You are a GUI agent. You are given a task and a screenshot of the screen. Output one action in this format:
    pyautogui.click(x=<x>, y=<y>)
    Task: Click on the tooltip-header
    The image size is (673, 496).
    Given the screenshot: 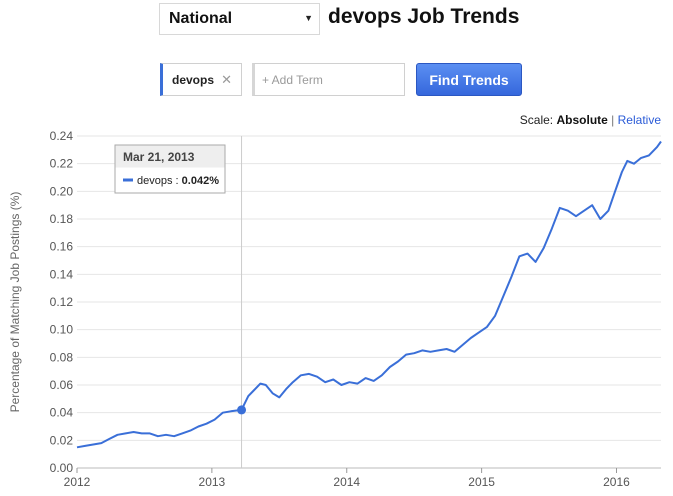 What is the action you would take?
    pyautogui.click(x=170, y=156)
    